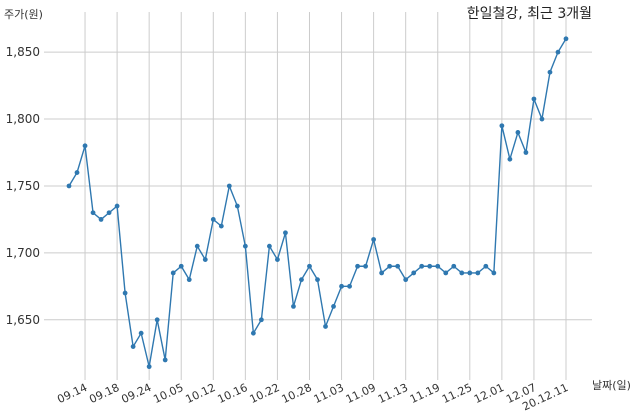 Image resolution: width=640 pixels, height=419 pixels. What do you see at coordinates (297, 393) in the screenshot?
I see `x-tick-label: 10.28` at bounding box center [297, 393].